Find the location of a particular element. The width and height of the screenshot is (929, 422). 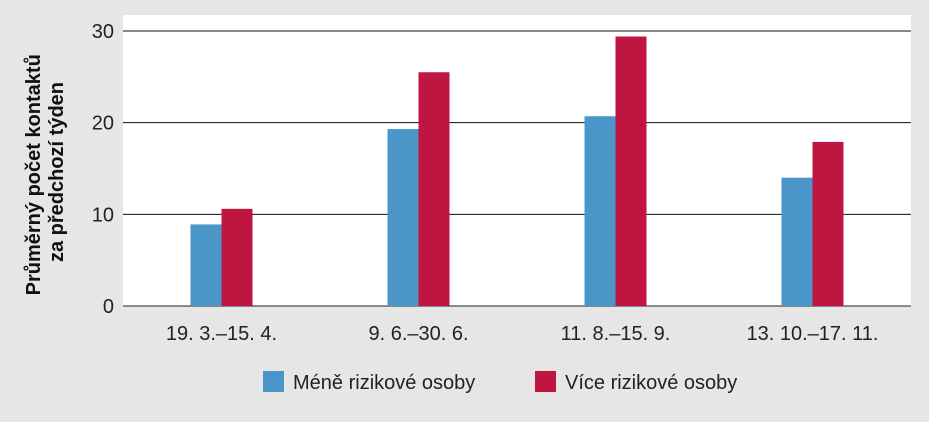

y-axis-ticks: 0 10 20 30 is located at coordinates (103, 169).